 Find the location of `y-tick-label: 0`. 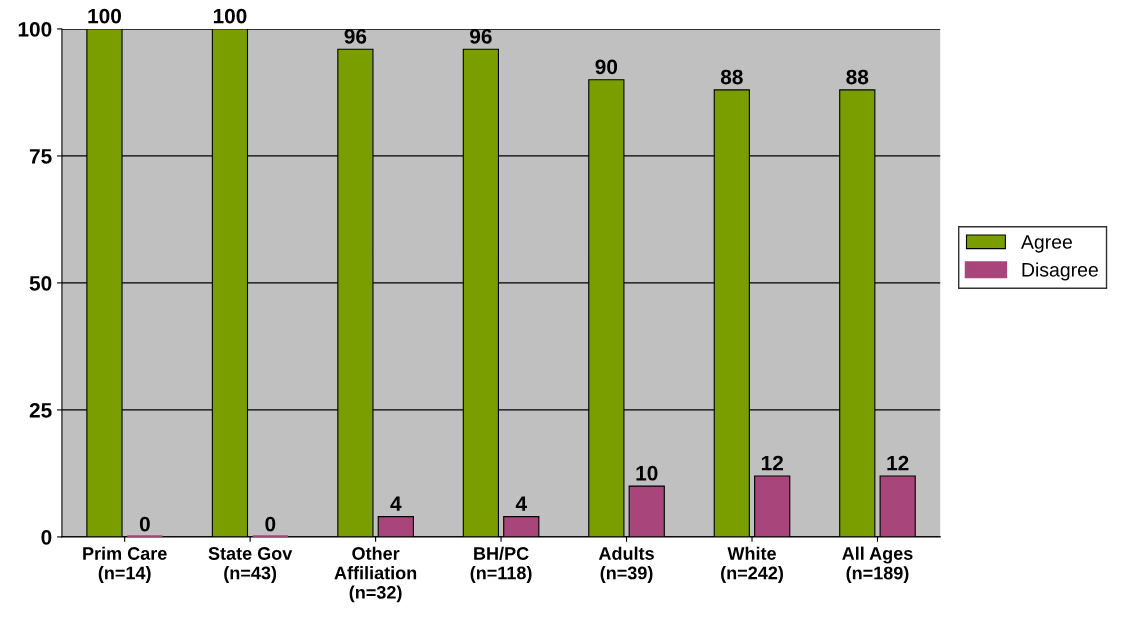

y-tick-label: 0 is located at coordinates (46, 537).